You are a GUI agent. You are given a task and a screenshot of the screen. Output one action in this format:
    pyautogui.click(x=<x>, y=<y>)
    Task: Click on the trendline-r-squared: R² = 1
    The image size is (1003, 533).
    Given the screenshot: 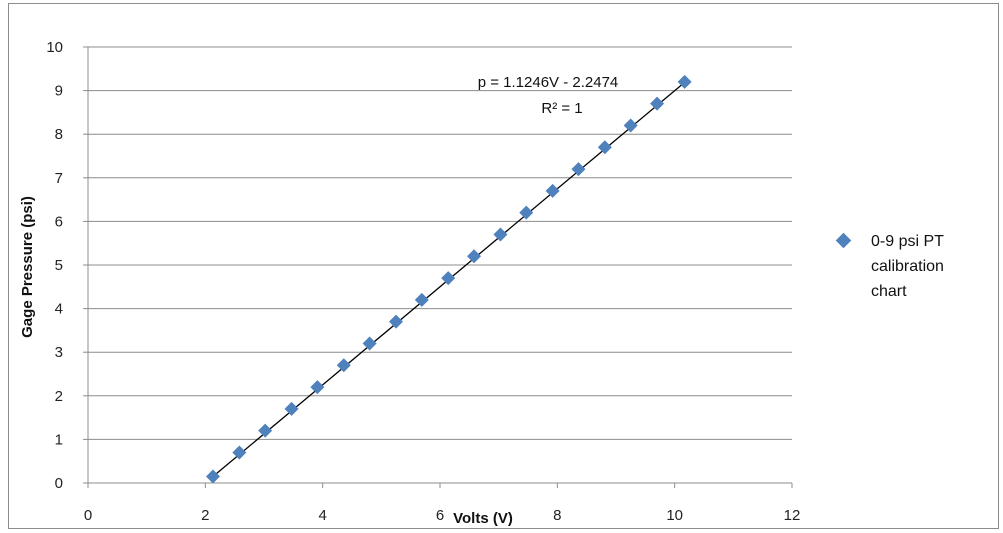 What is the action you would take?
    pyautogui.click(x=561, y=108)
    